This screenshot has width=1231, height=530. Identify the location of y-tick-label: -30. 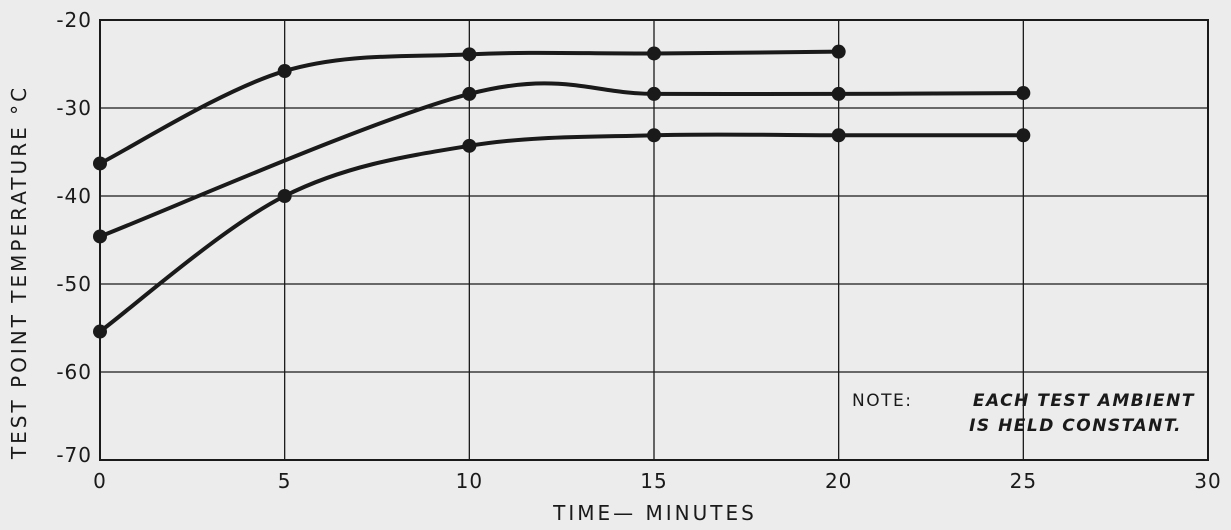
(74, 108).